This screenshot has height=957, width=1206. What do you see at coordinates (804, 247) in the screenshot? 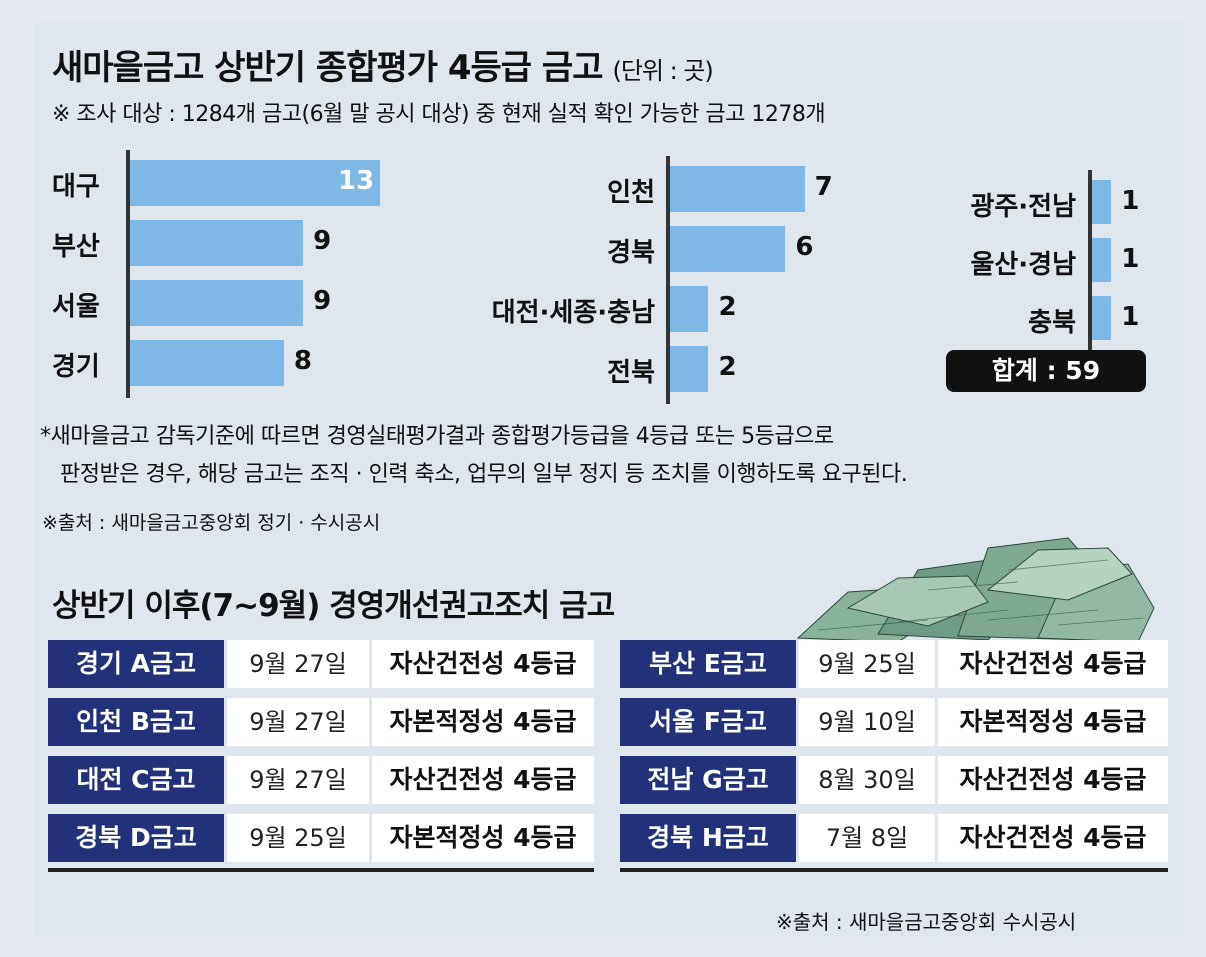
I see `value-label: 6` at bounding box center [804, 247].